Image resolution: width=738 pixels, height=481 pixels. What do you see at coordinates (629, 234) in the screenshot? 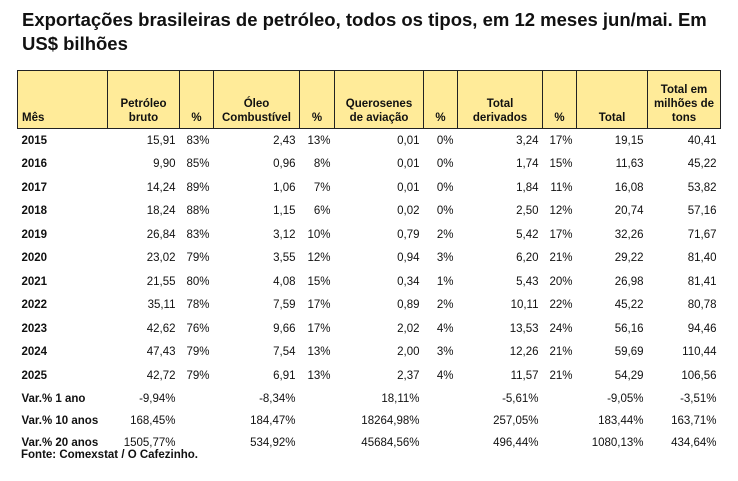
I see `table-cell: 32,26` at bounding box center [629, 234].